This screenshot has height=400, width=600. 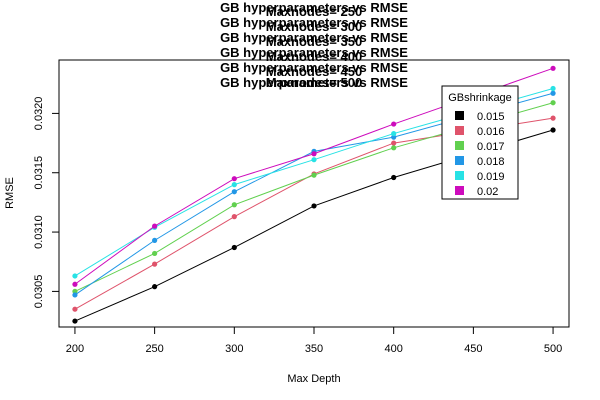 What do you see at coordinates (553, 349) in the screenshot?
I see `x-tick-label: 500` at bounding box center [553, 349].